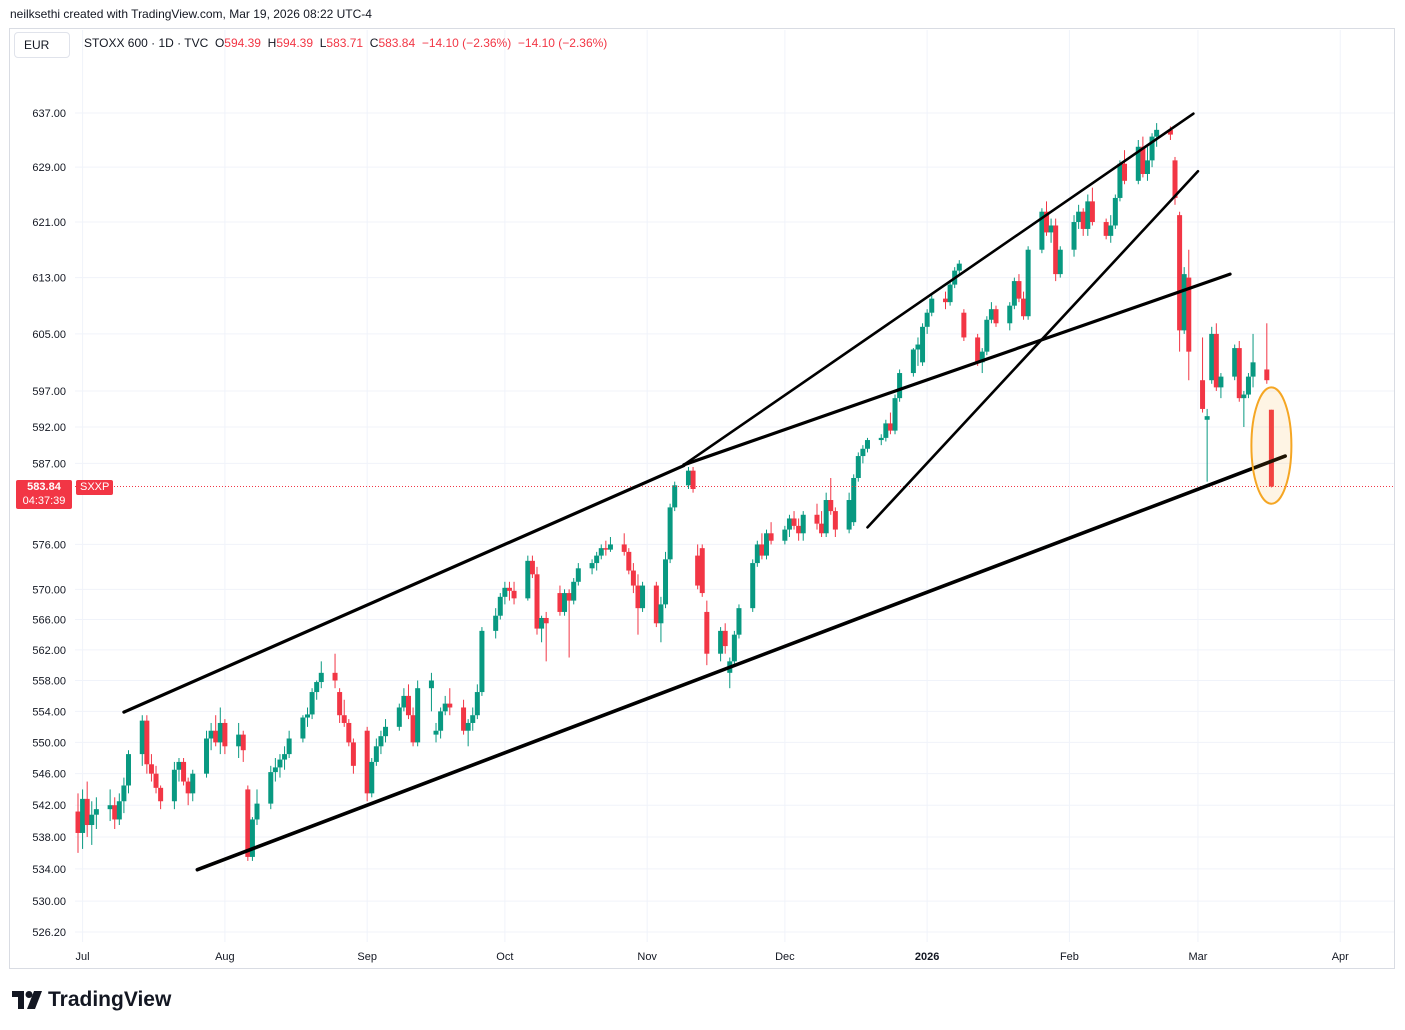  Describe the element at coordinates (504, 957) in the screenshot. I see `x-tick-label: Oct` at that location.